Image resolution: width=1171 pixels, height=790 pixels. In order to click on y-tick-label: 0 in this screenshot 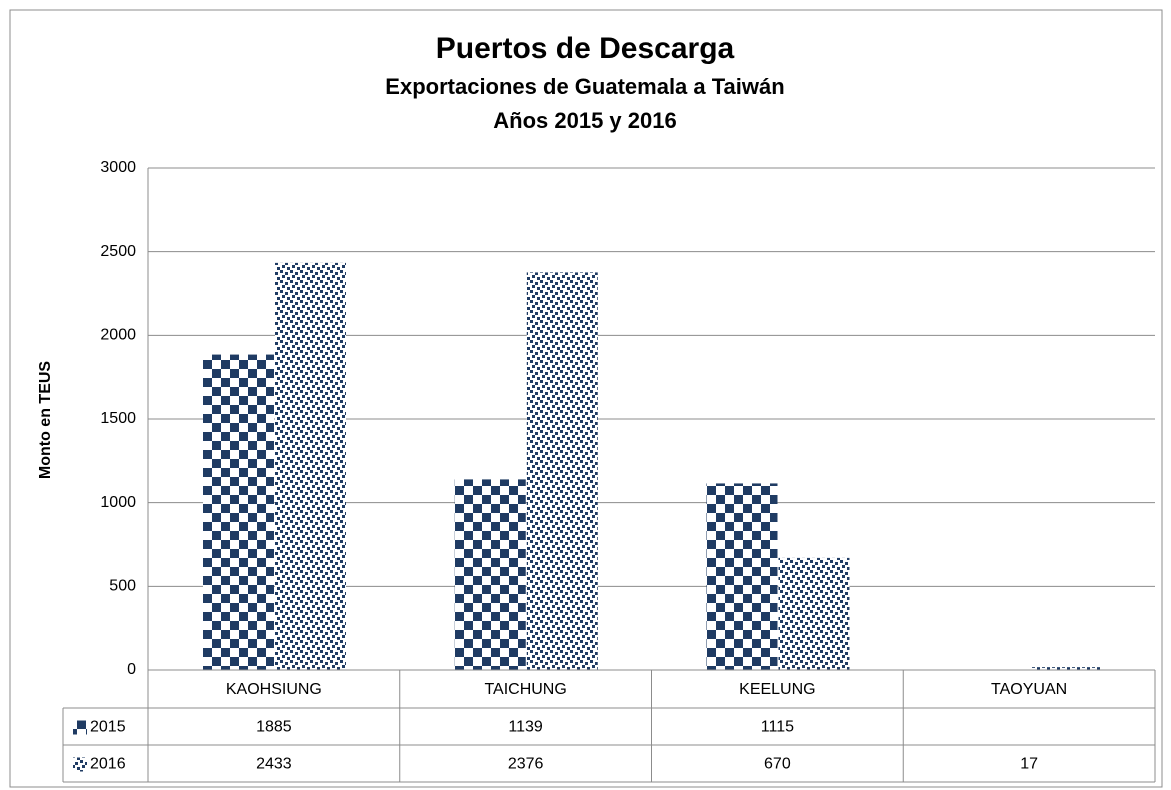, I will do `click(131, 669)`.